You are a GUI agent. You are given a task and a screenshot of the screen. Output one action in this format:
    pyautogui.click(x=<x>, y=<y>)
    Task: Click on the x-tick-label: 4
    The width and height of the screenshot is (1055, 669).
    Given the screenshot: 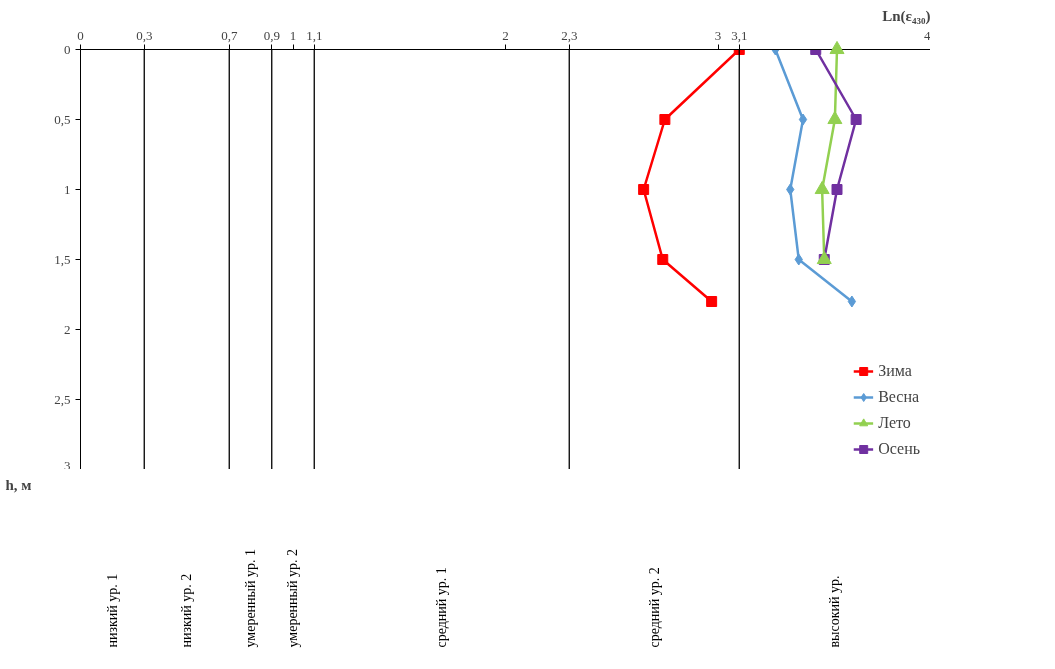 What is the action you would take?
    pyautogui.click(x=927, y=35)
    